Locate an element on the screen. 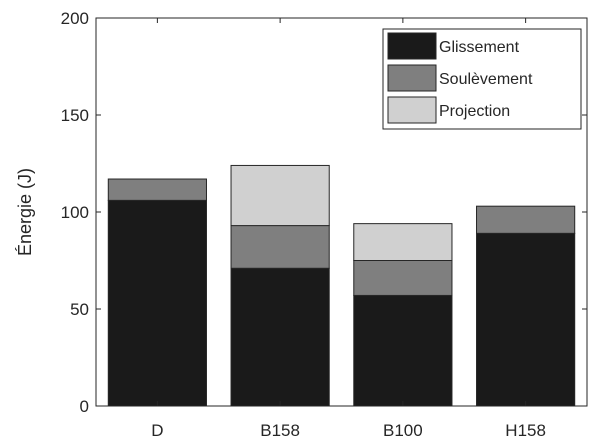 The width and height of the screenshot is (590, 443). legend-label-0: Glissement is located at coordinates (479, 47).